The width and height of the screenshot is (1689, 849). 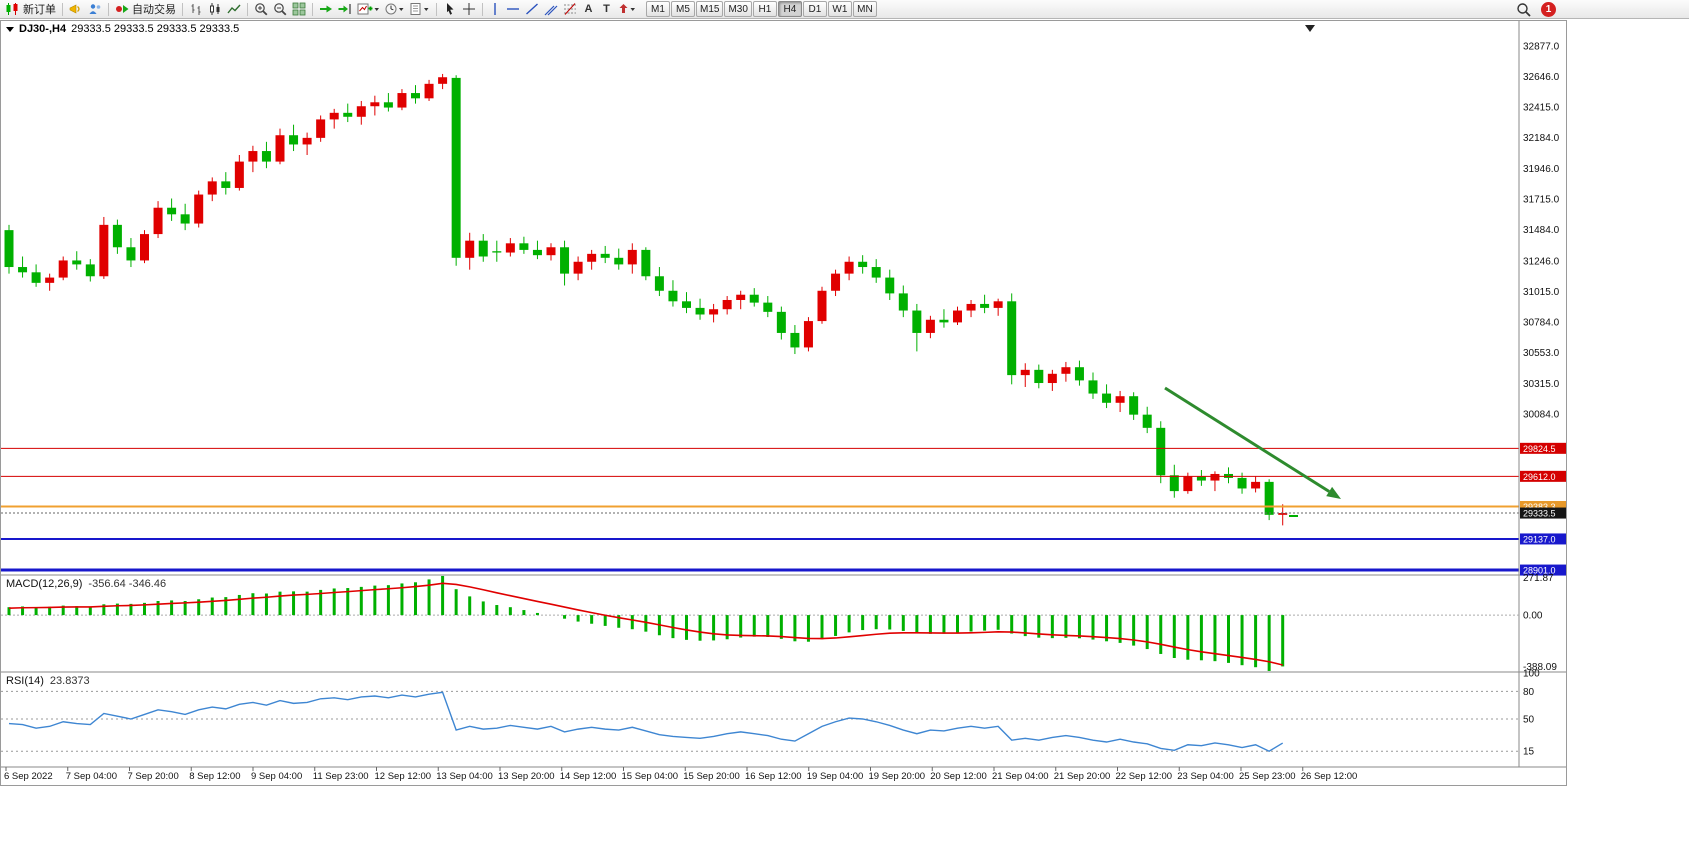 What do you see at coordinates (1539, 477) in the screenshot?
I see `price-tag-label: 29612.0` at bounding box center [1539, 477].